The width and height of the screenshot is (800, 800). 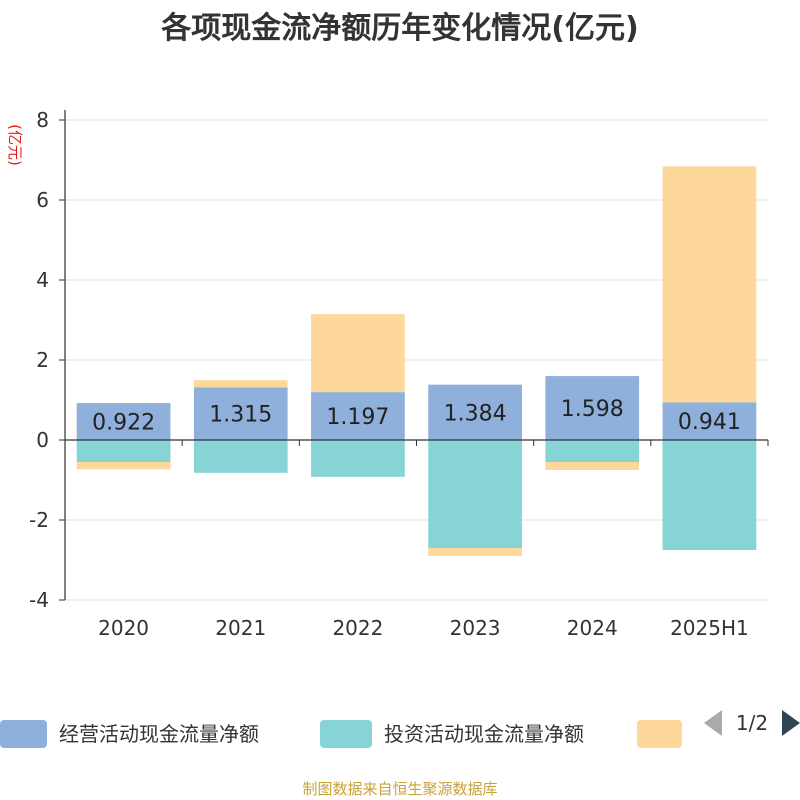 What do you see at coordinates (39, 520) in the screenshot?
I see `y-tick-label: -2` at bounding box center [39, 520].